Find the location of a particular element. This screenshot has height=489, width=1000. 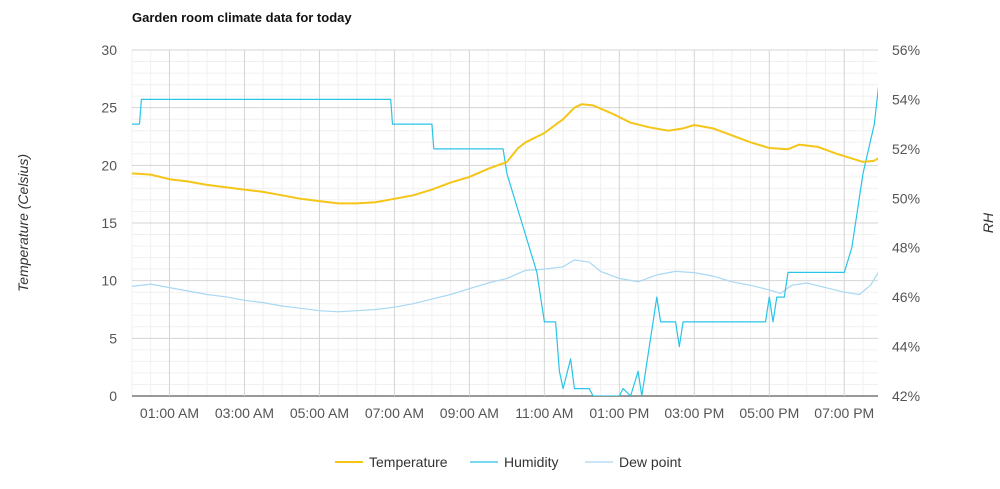

x-tick-label: 01:00 AM is located at coordinates (169, 413).